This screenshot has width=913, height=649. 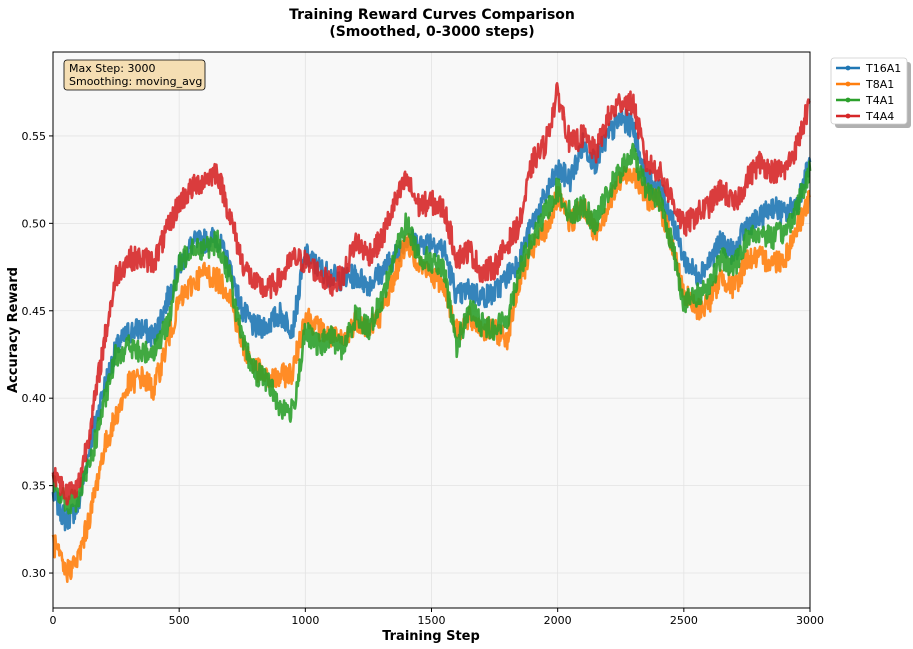 What do you see at coordinates (112, 68) in the screenshot?
I see `annotation-max-step: Max Step: 3000` at bounding box center [112, 68].